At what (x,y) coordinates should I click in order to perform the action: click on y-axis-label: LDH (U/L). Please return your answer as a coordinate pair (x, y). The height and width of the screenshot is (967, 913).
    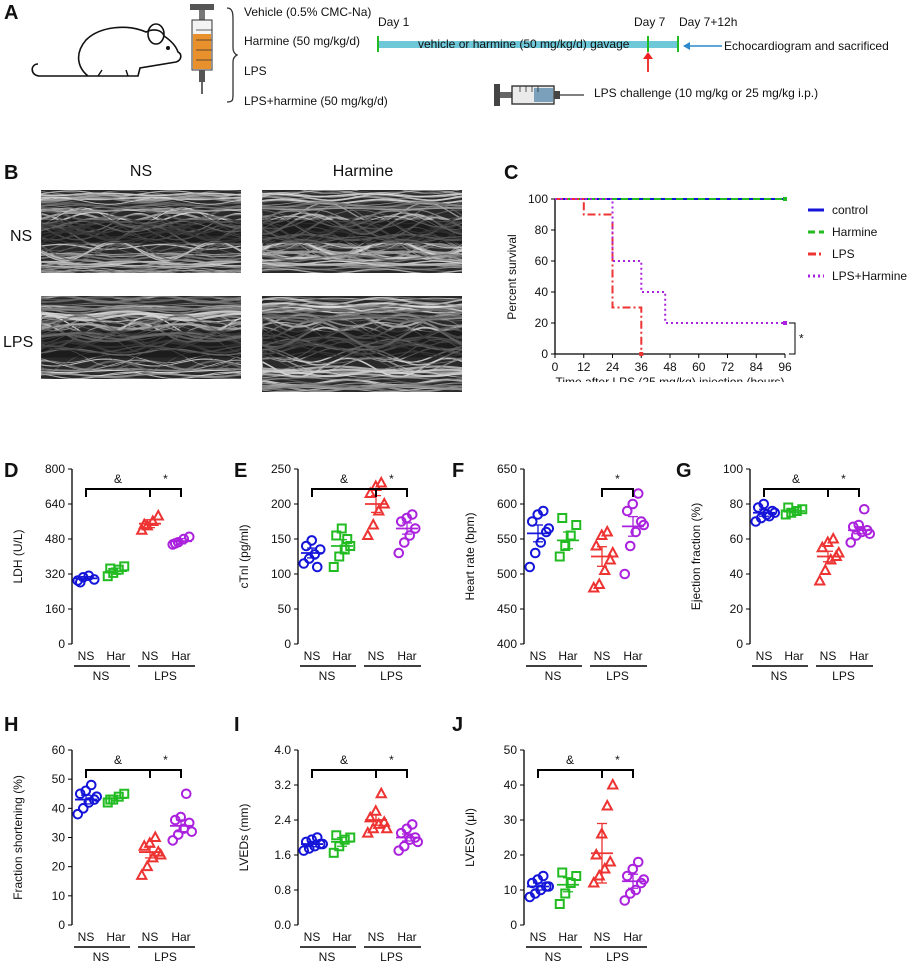
    Looking at the image, I should click on (18, 556).